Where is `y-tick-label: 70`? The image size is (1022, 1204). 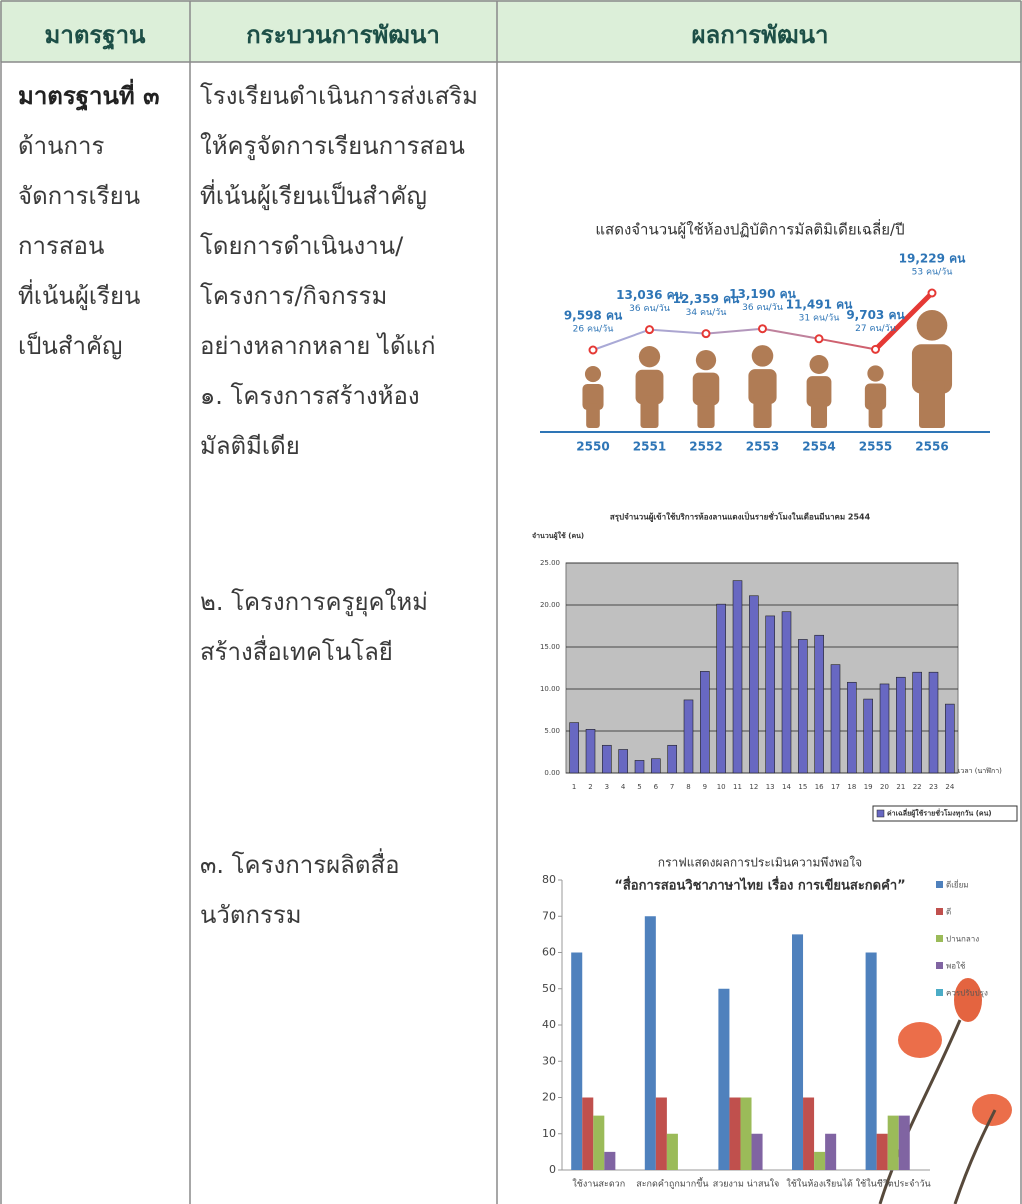
y-tick-label: 70 is located at coordinates (549, 915).